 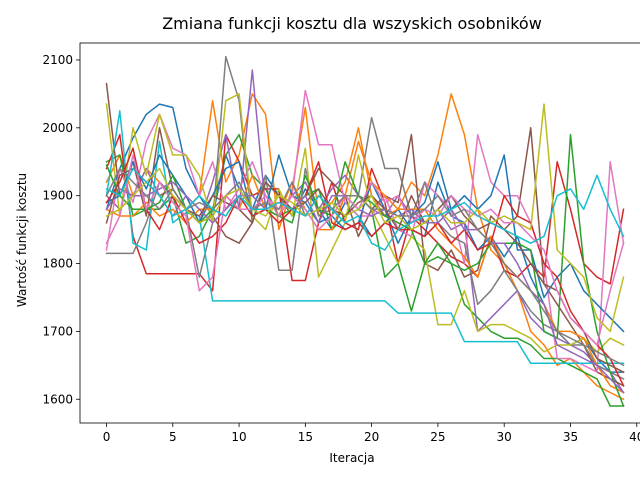 I want to click on x-tick-label: 35, so click(x=570, y=437).